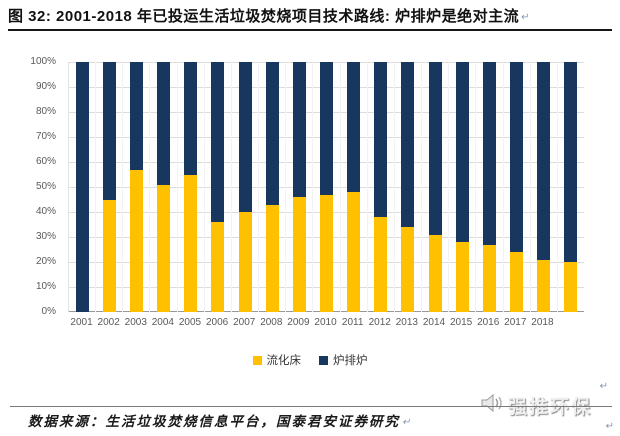 The width and height of the screenshot is (620, 436). I want to click on bar-column-2012, so click(380, 187).